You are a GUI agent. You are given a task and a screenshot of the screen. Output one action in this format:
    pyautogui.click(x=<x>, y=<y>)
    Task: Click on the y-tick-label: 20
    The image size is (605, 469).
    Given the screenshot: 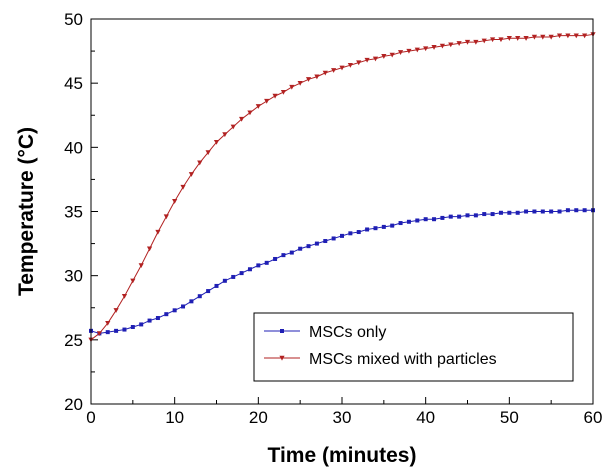 What is the action you would take?
    pyautogui.click(x=73, y=404)
    